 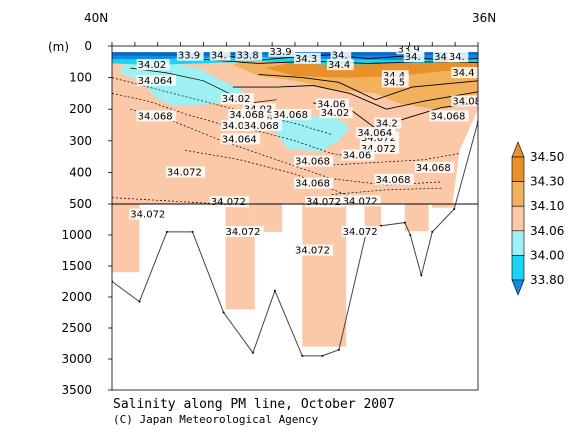 I want to click on colorbar-label: 34.10, so click(x=547, y=206).